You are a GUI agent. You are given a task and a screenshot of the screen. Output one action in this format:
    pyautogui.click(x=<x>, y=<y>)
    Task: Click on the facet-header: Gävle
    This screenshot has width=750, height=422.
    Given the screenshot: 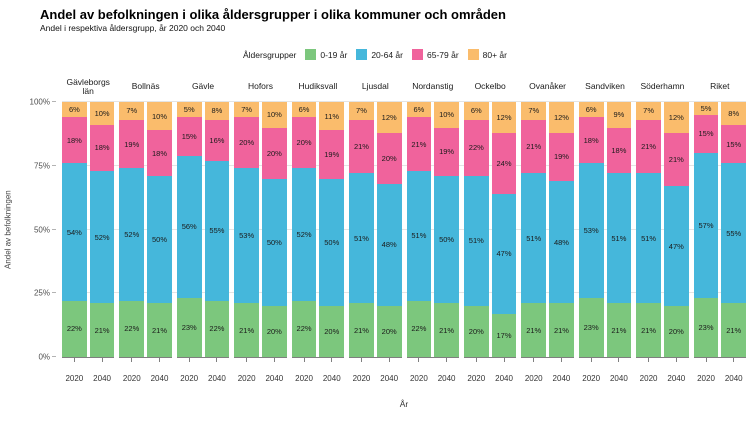 What is the action you would take?
    pyautogui.click(x=203, y=86)
    